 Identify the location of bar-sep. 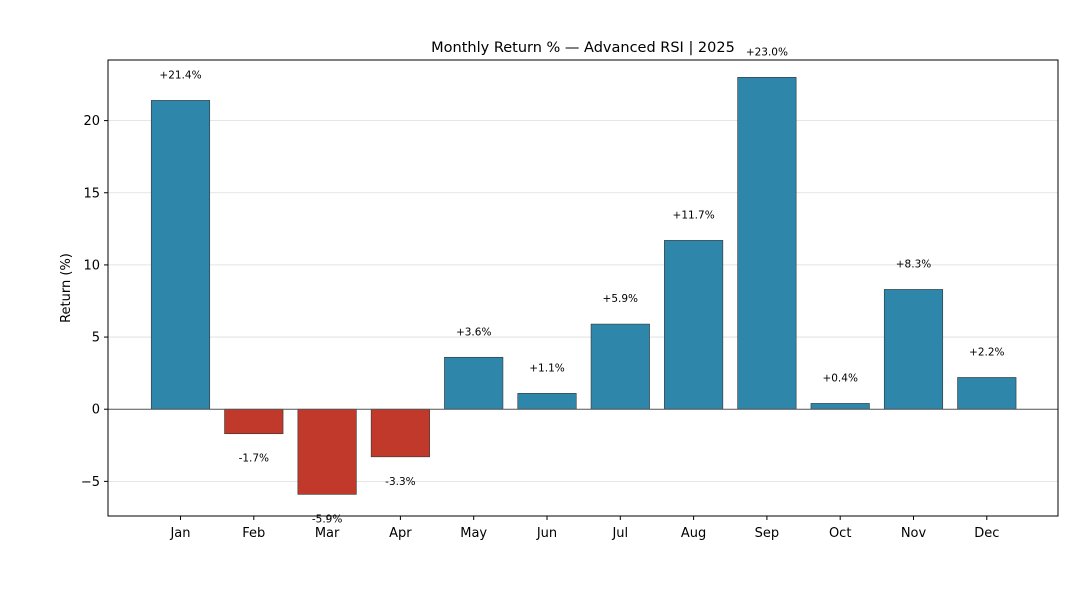
(767, 243).